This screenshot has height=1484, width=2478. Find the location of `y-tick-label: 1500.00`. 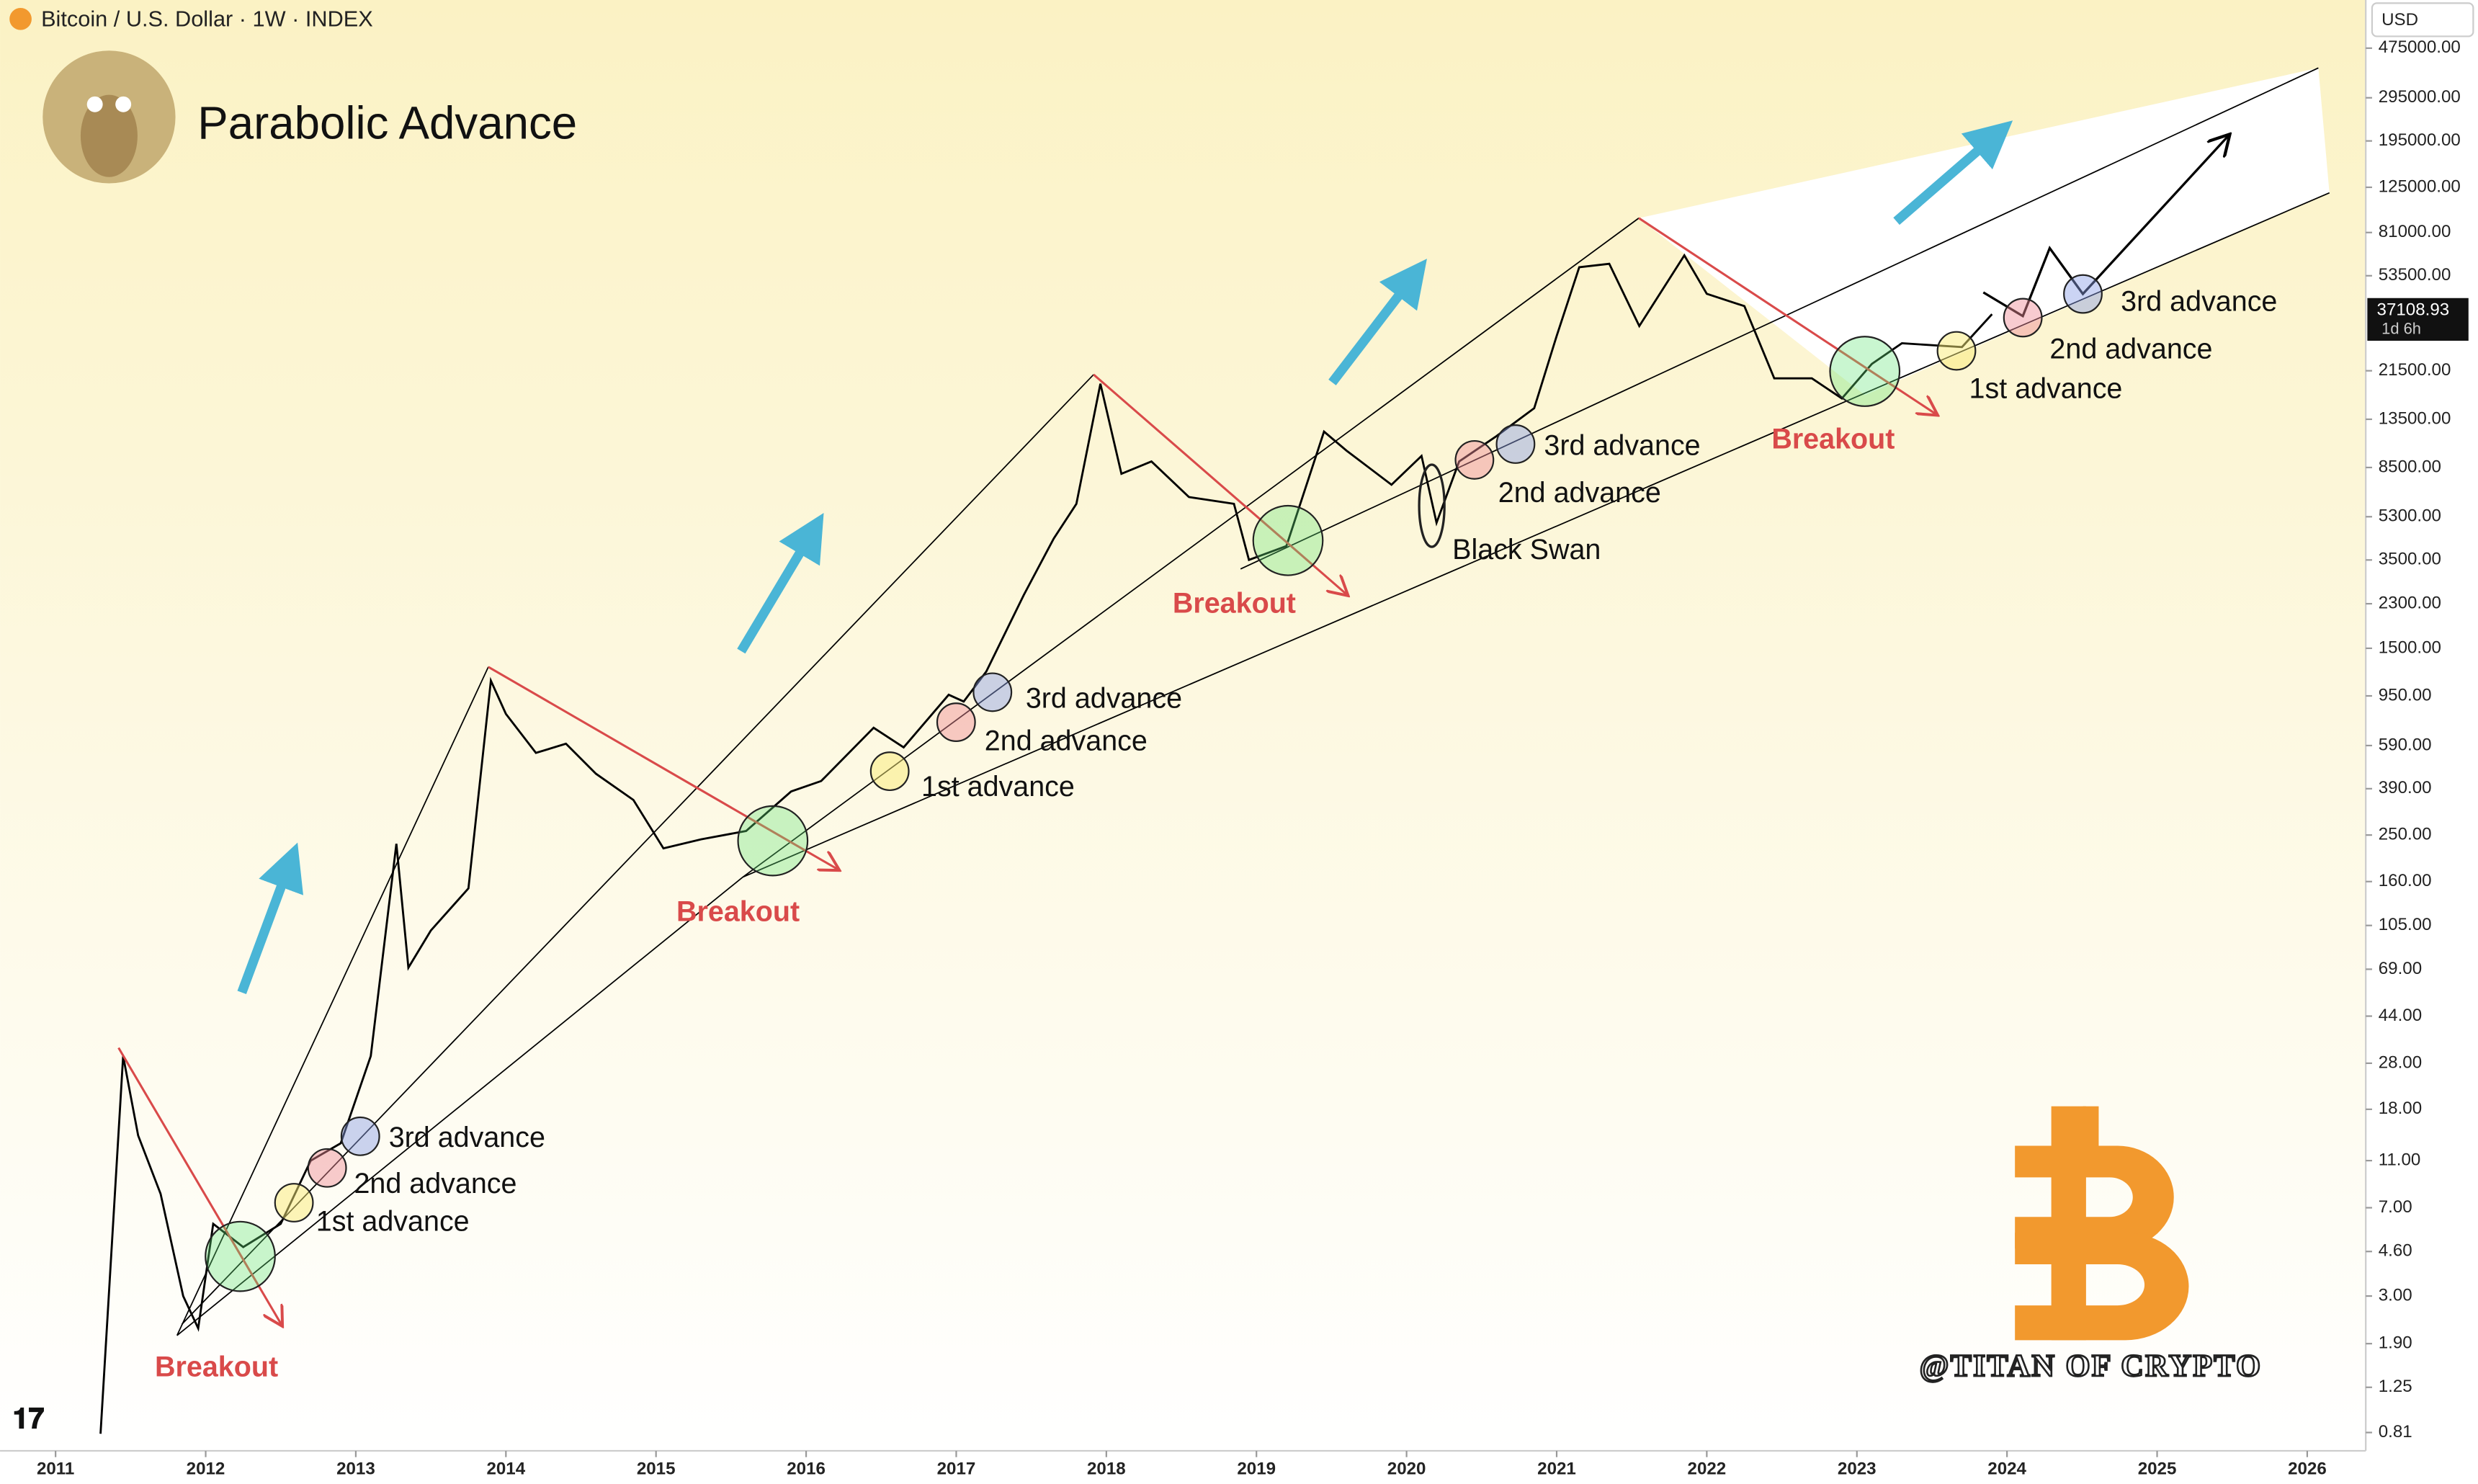

y-tick-label: 1500.00 is located at coordinates (2410, 648).